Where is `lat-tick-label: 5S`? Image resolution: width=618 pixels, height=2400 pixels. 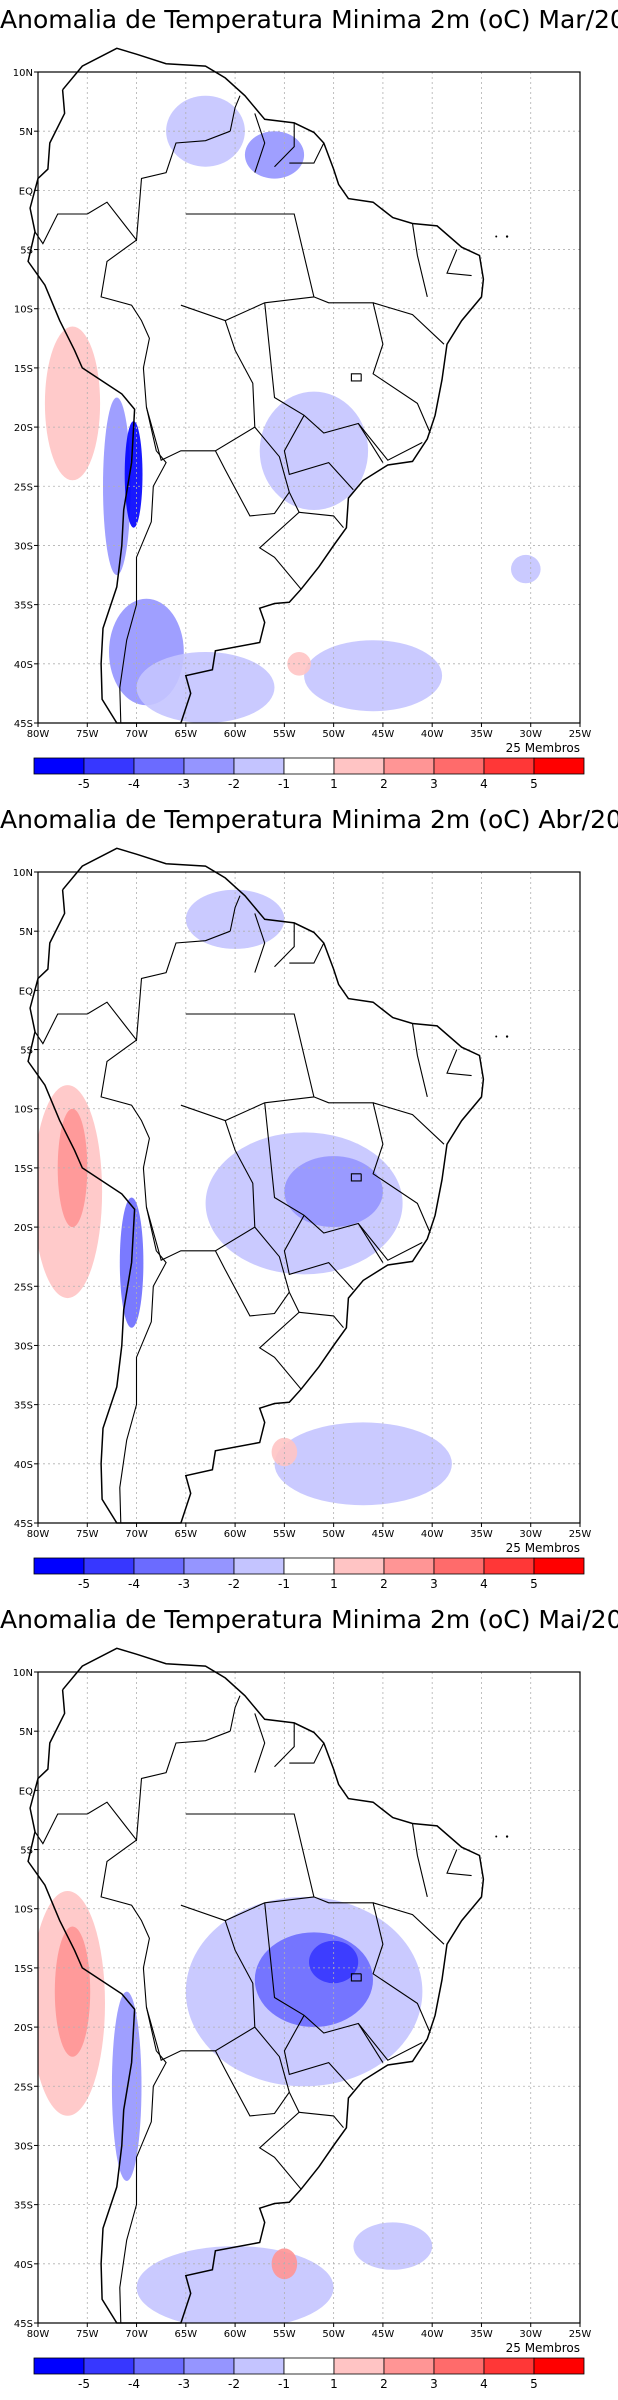
lat-tick-label: 5S is located at coordinates (26, 1051).